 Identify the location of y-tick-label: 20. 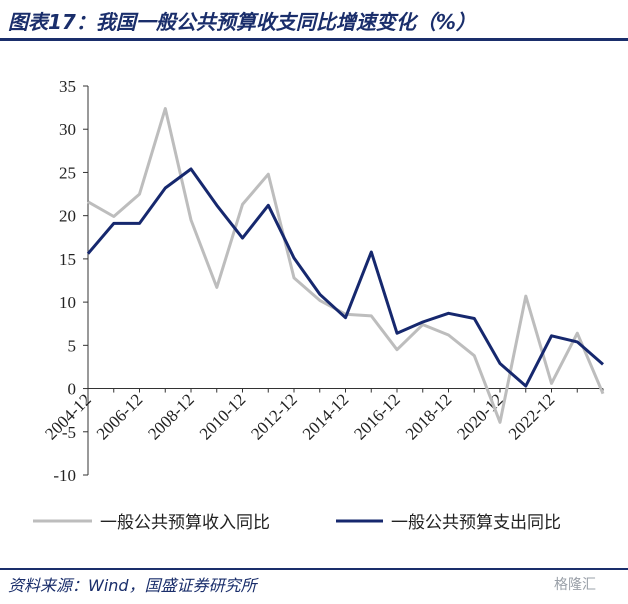
(67, 216).